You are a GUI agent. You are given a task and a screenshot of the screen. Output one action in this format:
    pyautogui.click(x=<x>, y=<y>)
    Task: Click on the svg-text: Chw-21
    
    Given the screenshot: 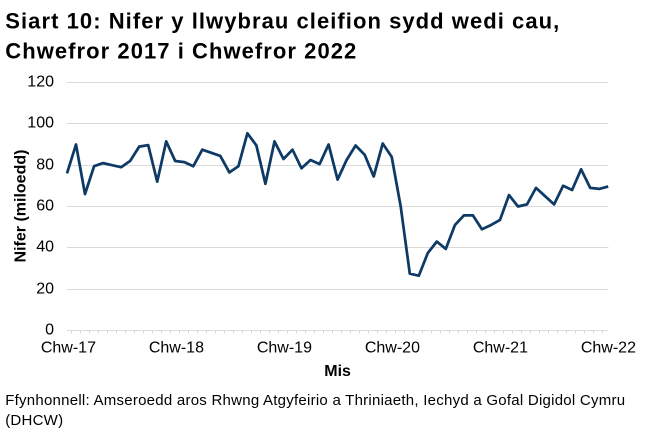 What is the action you would take?
    pyautogui.click(x=500, y=348)
    